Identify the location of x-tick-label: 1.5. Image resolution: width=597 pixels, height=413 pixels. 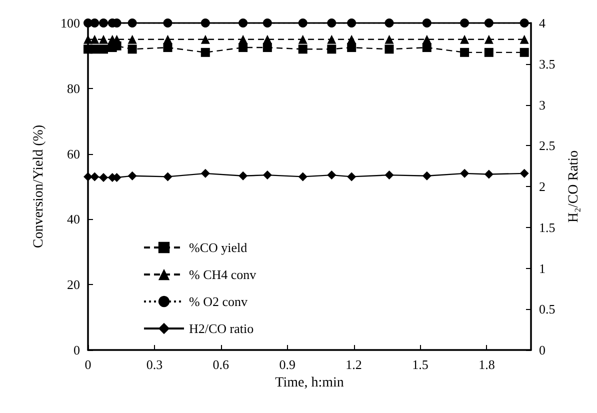
(420, 364).